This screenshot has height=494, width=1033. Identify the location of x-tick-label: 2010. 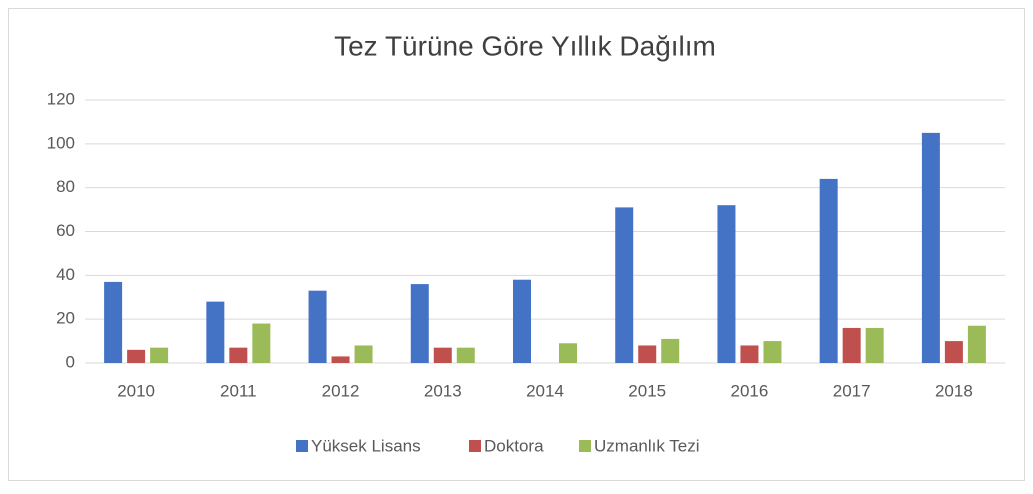
(136, 390).